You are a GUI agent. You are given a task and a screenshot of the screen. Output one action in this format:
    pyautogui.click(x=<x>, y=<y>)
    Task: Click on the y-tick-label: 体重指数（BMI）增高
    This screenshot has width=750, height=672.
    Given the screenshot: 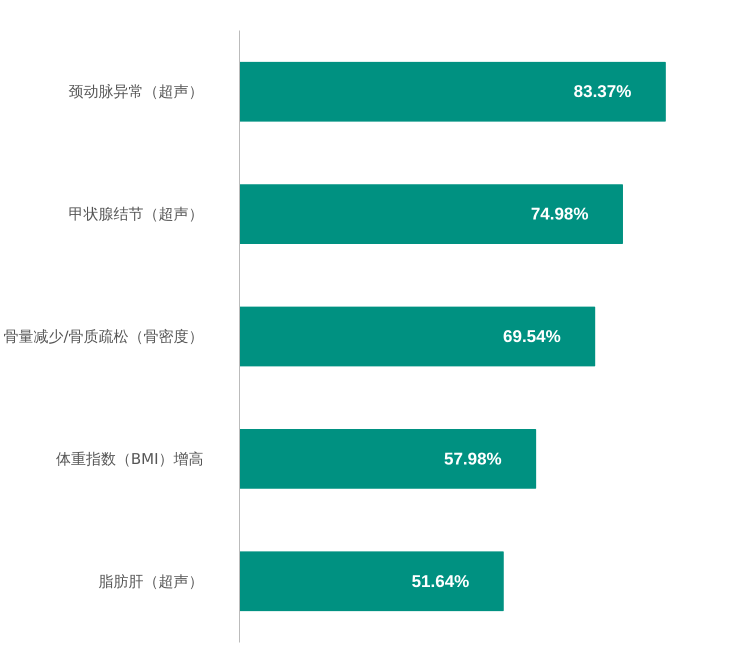 What is the action you would take?
    pyautogui.click(x=130, y=459)
    